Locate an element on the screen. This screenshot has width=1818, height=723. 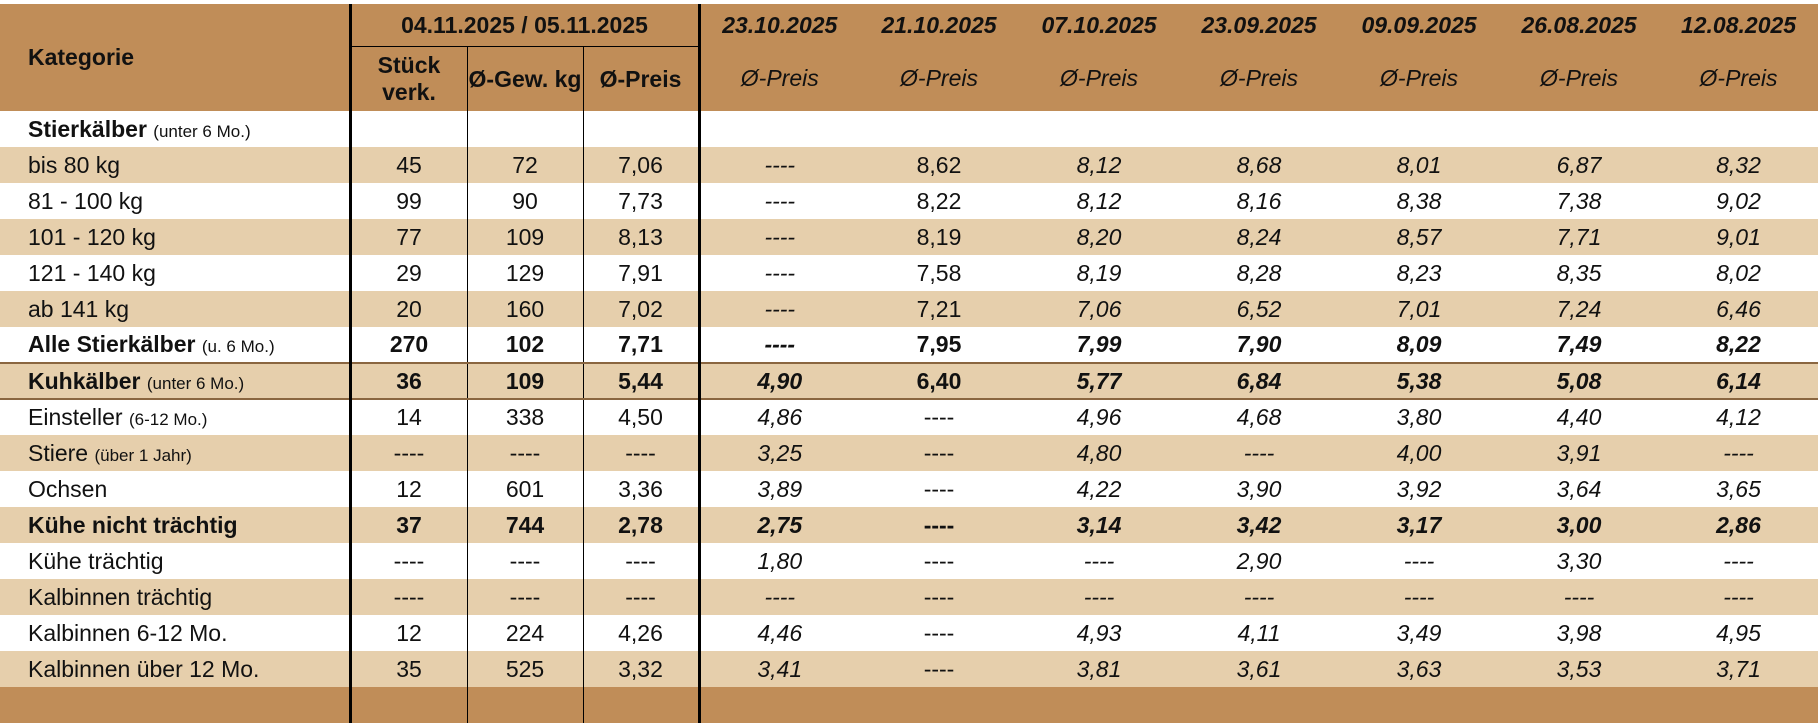
prev-price-cell: 8,01 is located at coordinates (1419, 165).